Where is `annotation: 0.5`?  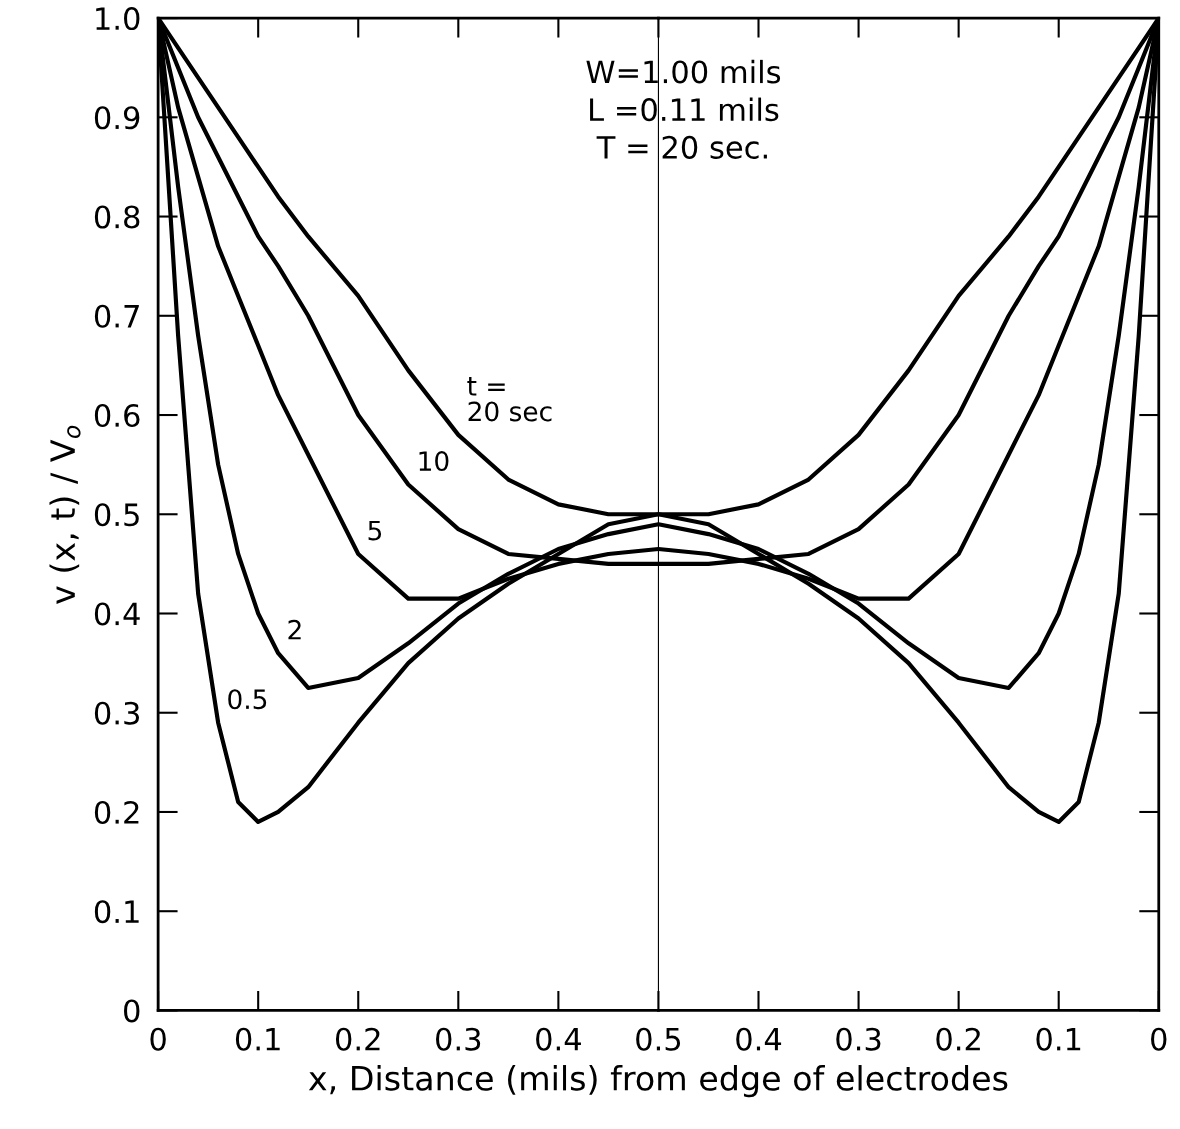
annotation: 0.5 is located at coordinates (247, 699).